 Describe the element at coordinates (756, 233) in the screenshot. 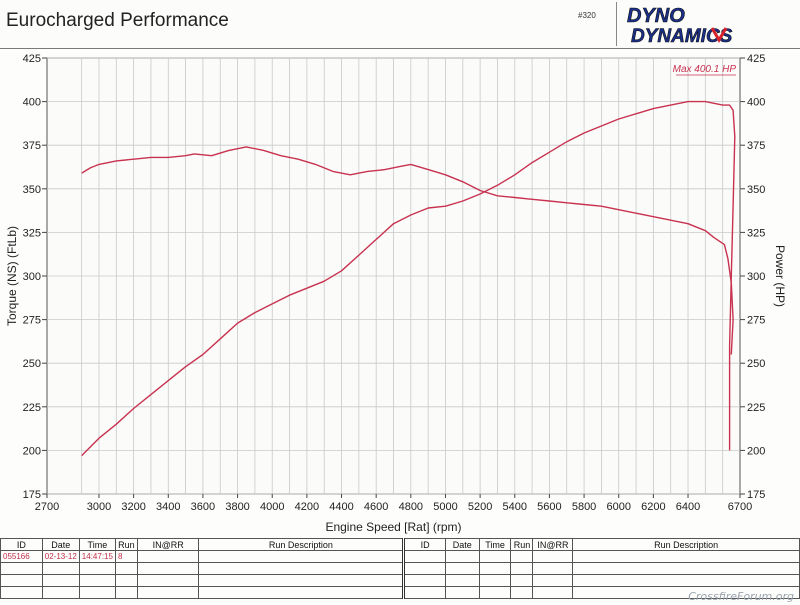

I see `y-tick-label-right: 325` at that location.